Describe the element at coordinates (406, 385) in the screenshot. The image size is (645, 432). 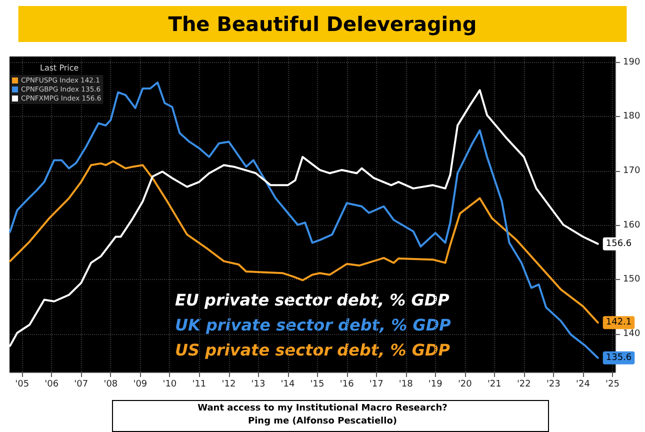
I see `x-tick-label: '18` at that location.